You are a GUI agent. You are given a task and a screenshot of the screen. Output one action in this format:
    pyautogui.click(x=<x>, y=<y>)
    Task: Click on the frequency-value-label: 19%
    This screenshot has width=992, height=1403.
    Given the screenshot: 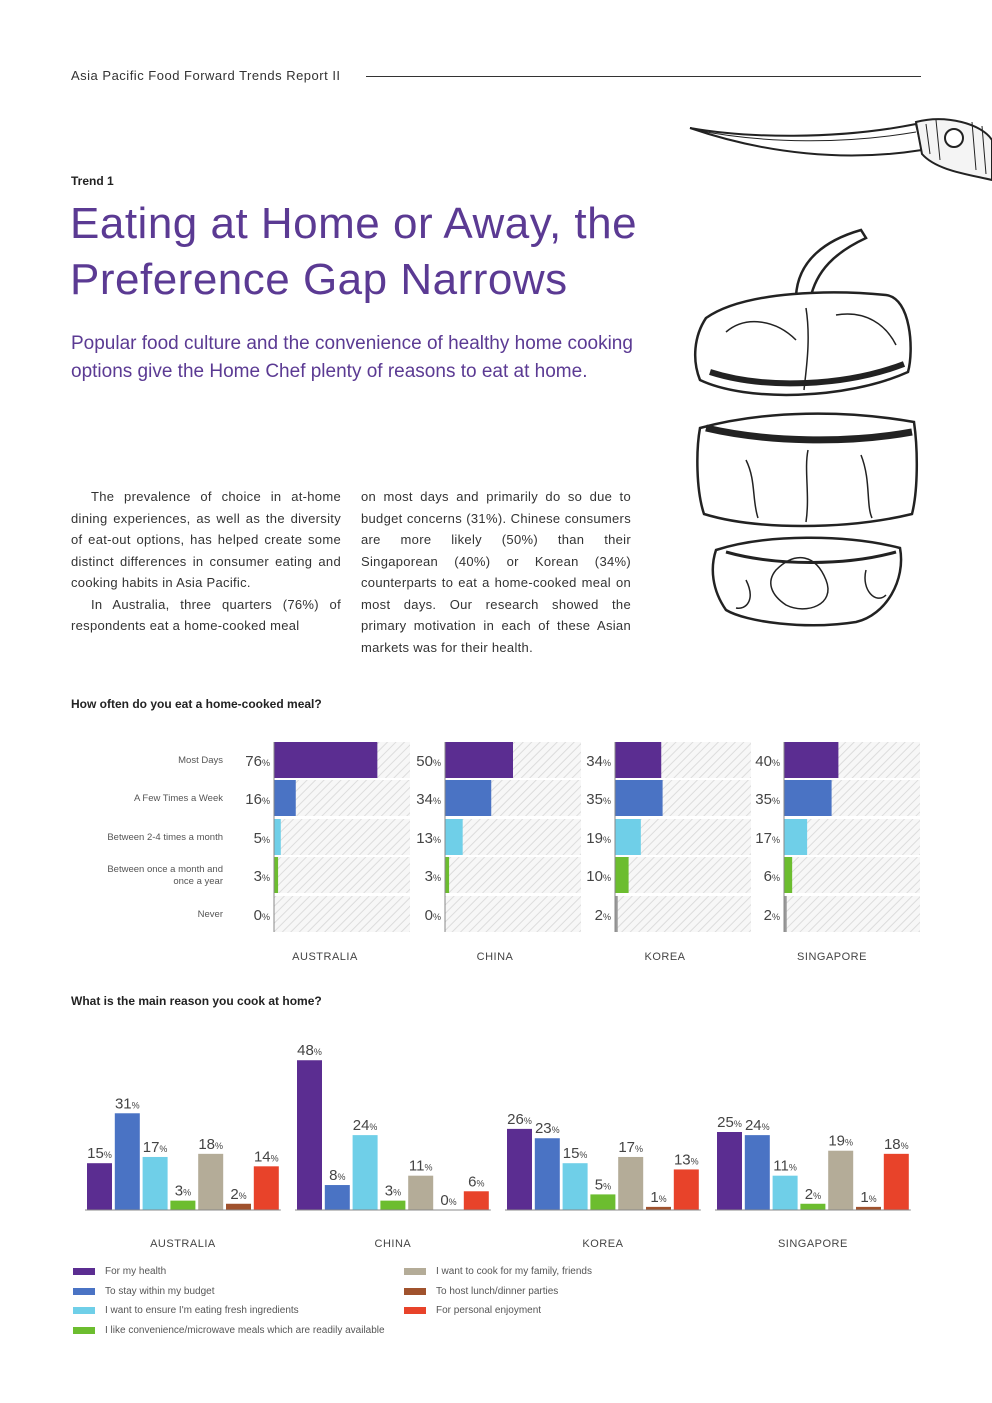 What is the action you would take?
    pyautogui.click(x=598, y=838)
    